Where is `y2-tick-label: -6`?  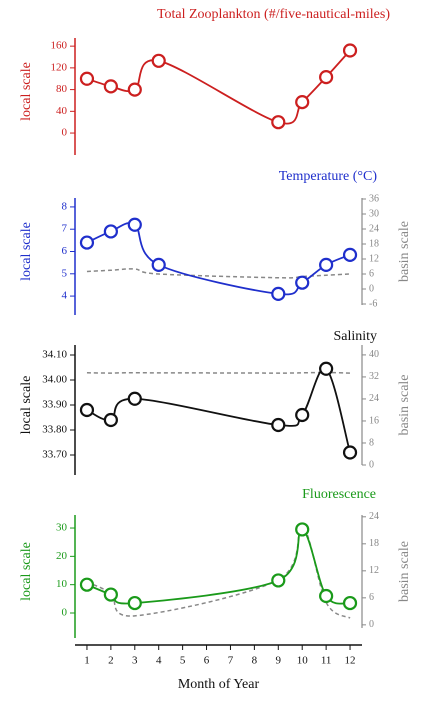 y2-tick-label: -6 is located at coordinates (373, 303).